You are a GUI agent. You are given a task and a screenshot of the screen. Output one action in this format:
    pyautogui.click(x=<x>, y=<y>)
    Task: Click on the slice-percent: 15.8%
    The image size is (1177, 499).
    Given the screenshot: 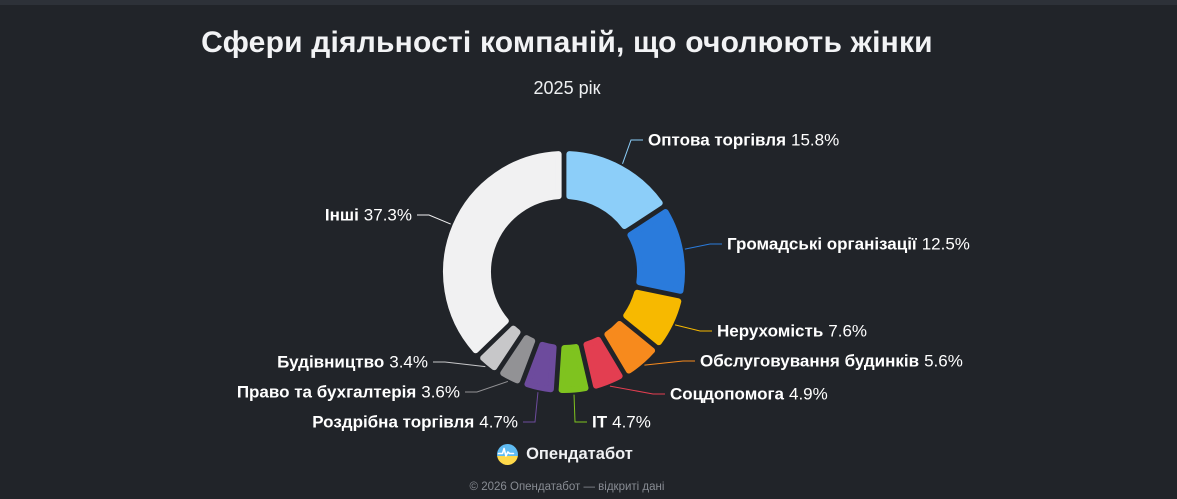 What is the action you would take?
    pyautogui.click(x=815, y=140)
    